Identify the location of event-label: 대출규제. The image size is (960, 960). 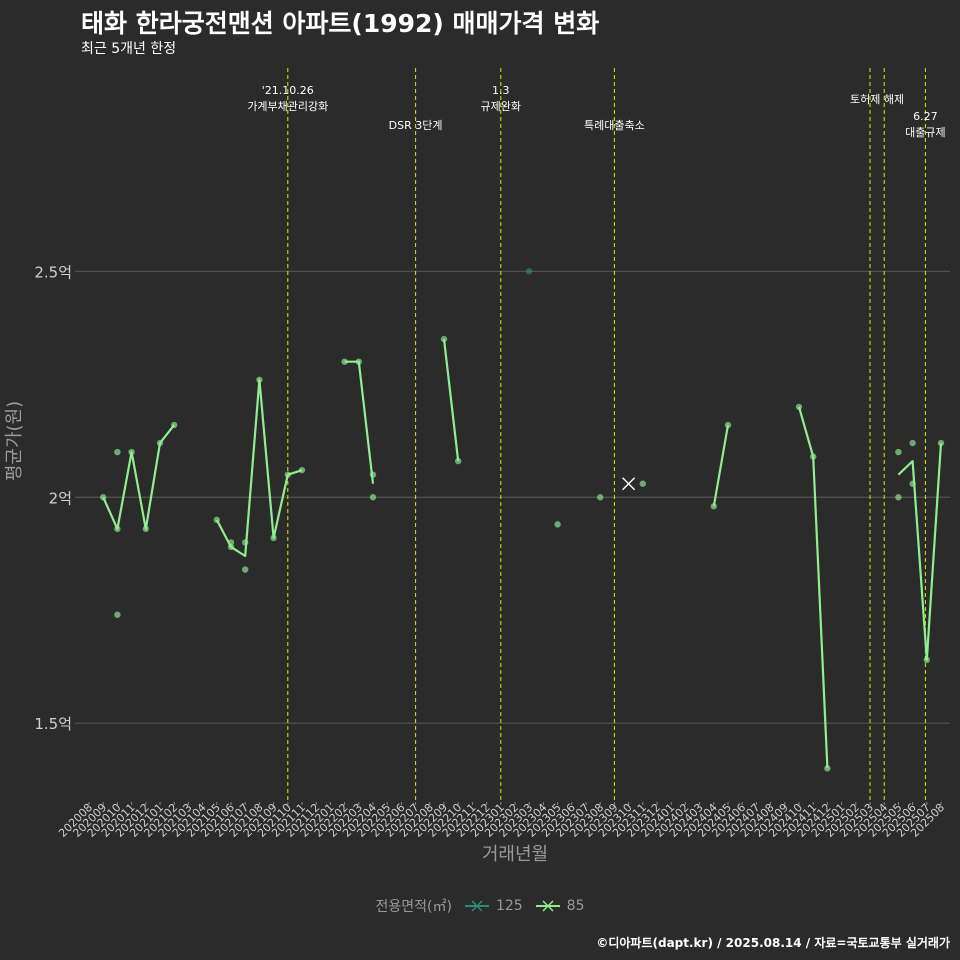
(925, 132).